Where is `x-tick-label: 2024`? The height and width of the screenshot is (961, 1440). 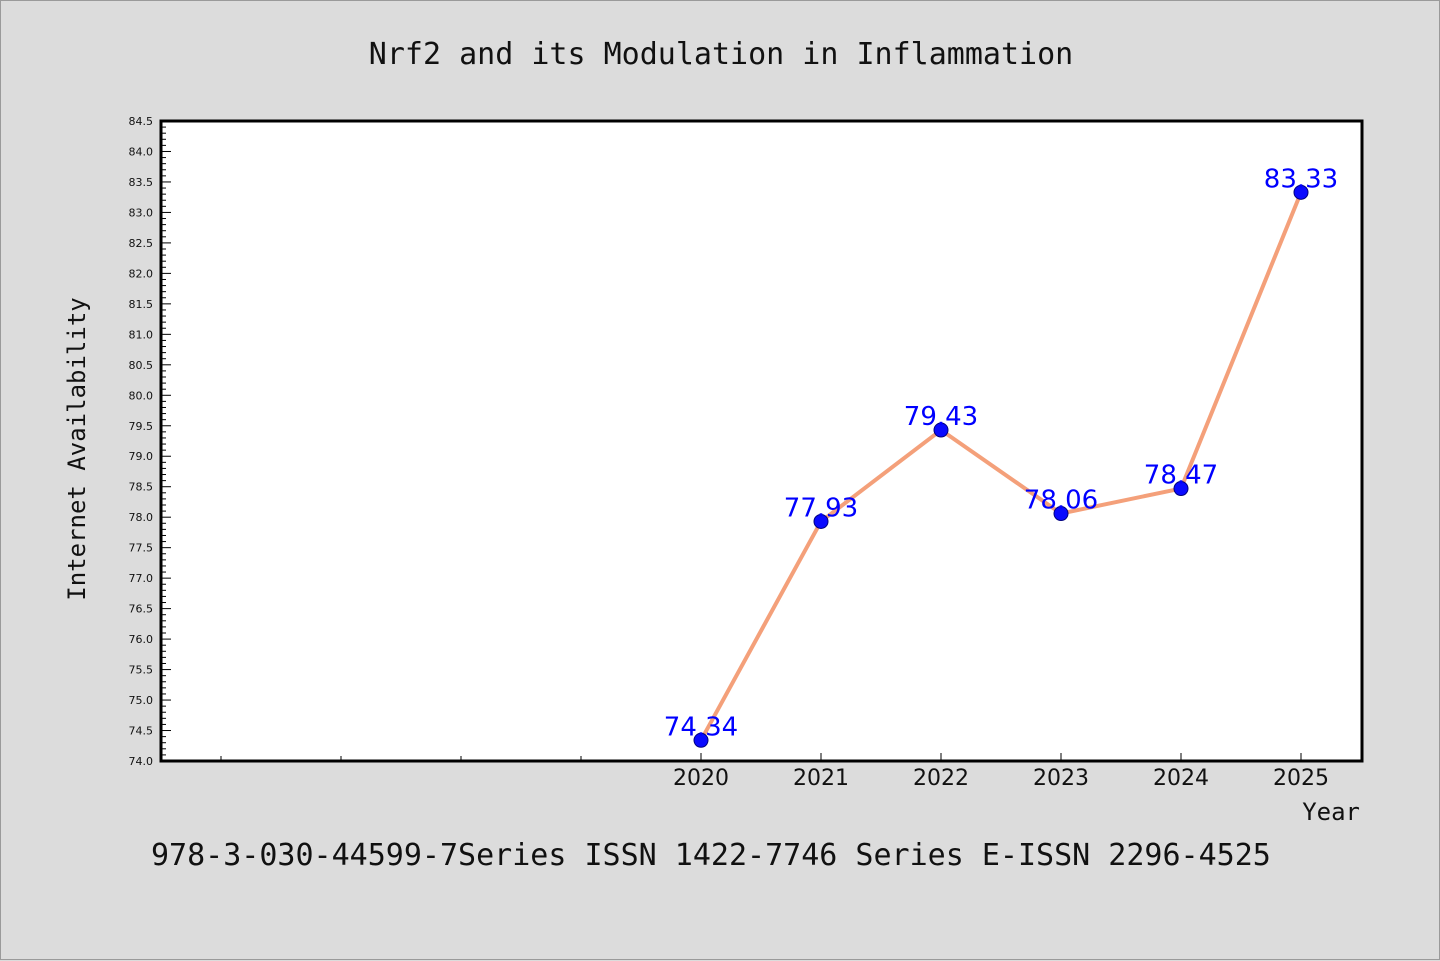 x-tick-label: 2024 is located at coordinates (1181, 778).